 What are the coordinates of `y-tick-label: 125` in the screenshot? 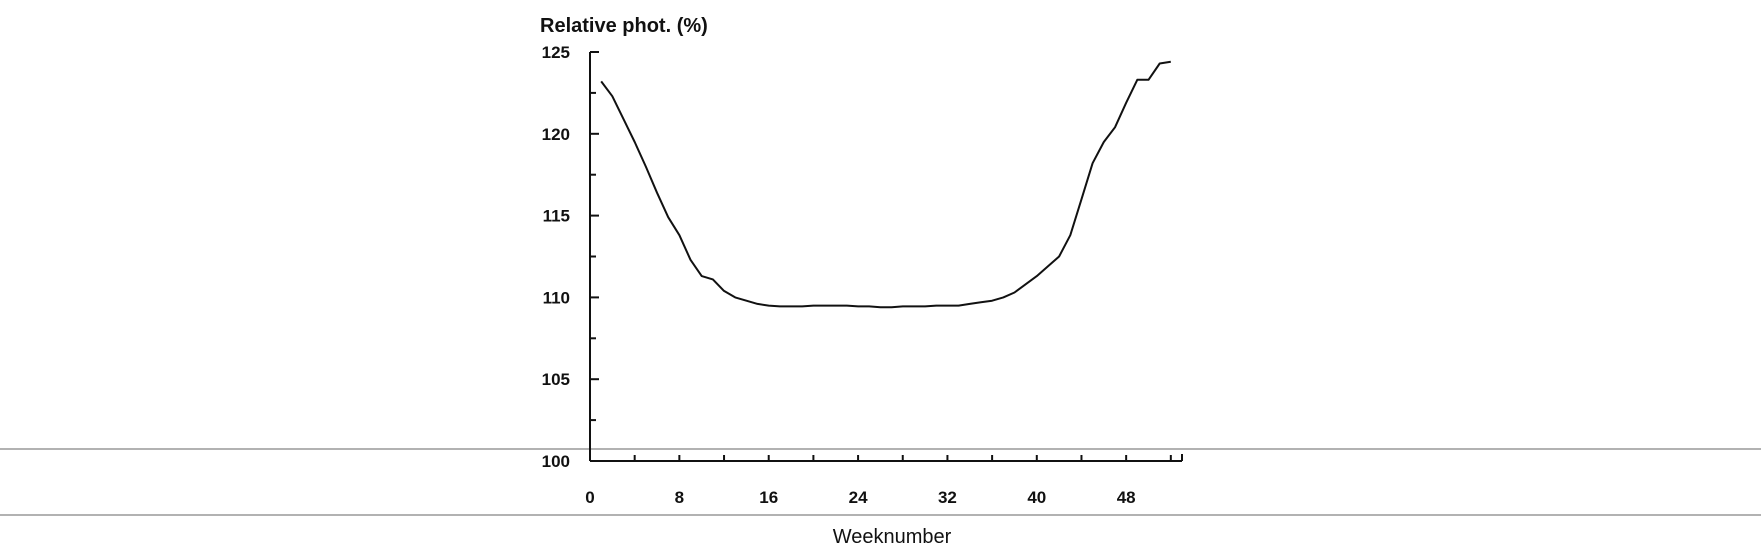 It's located at (556, 52).